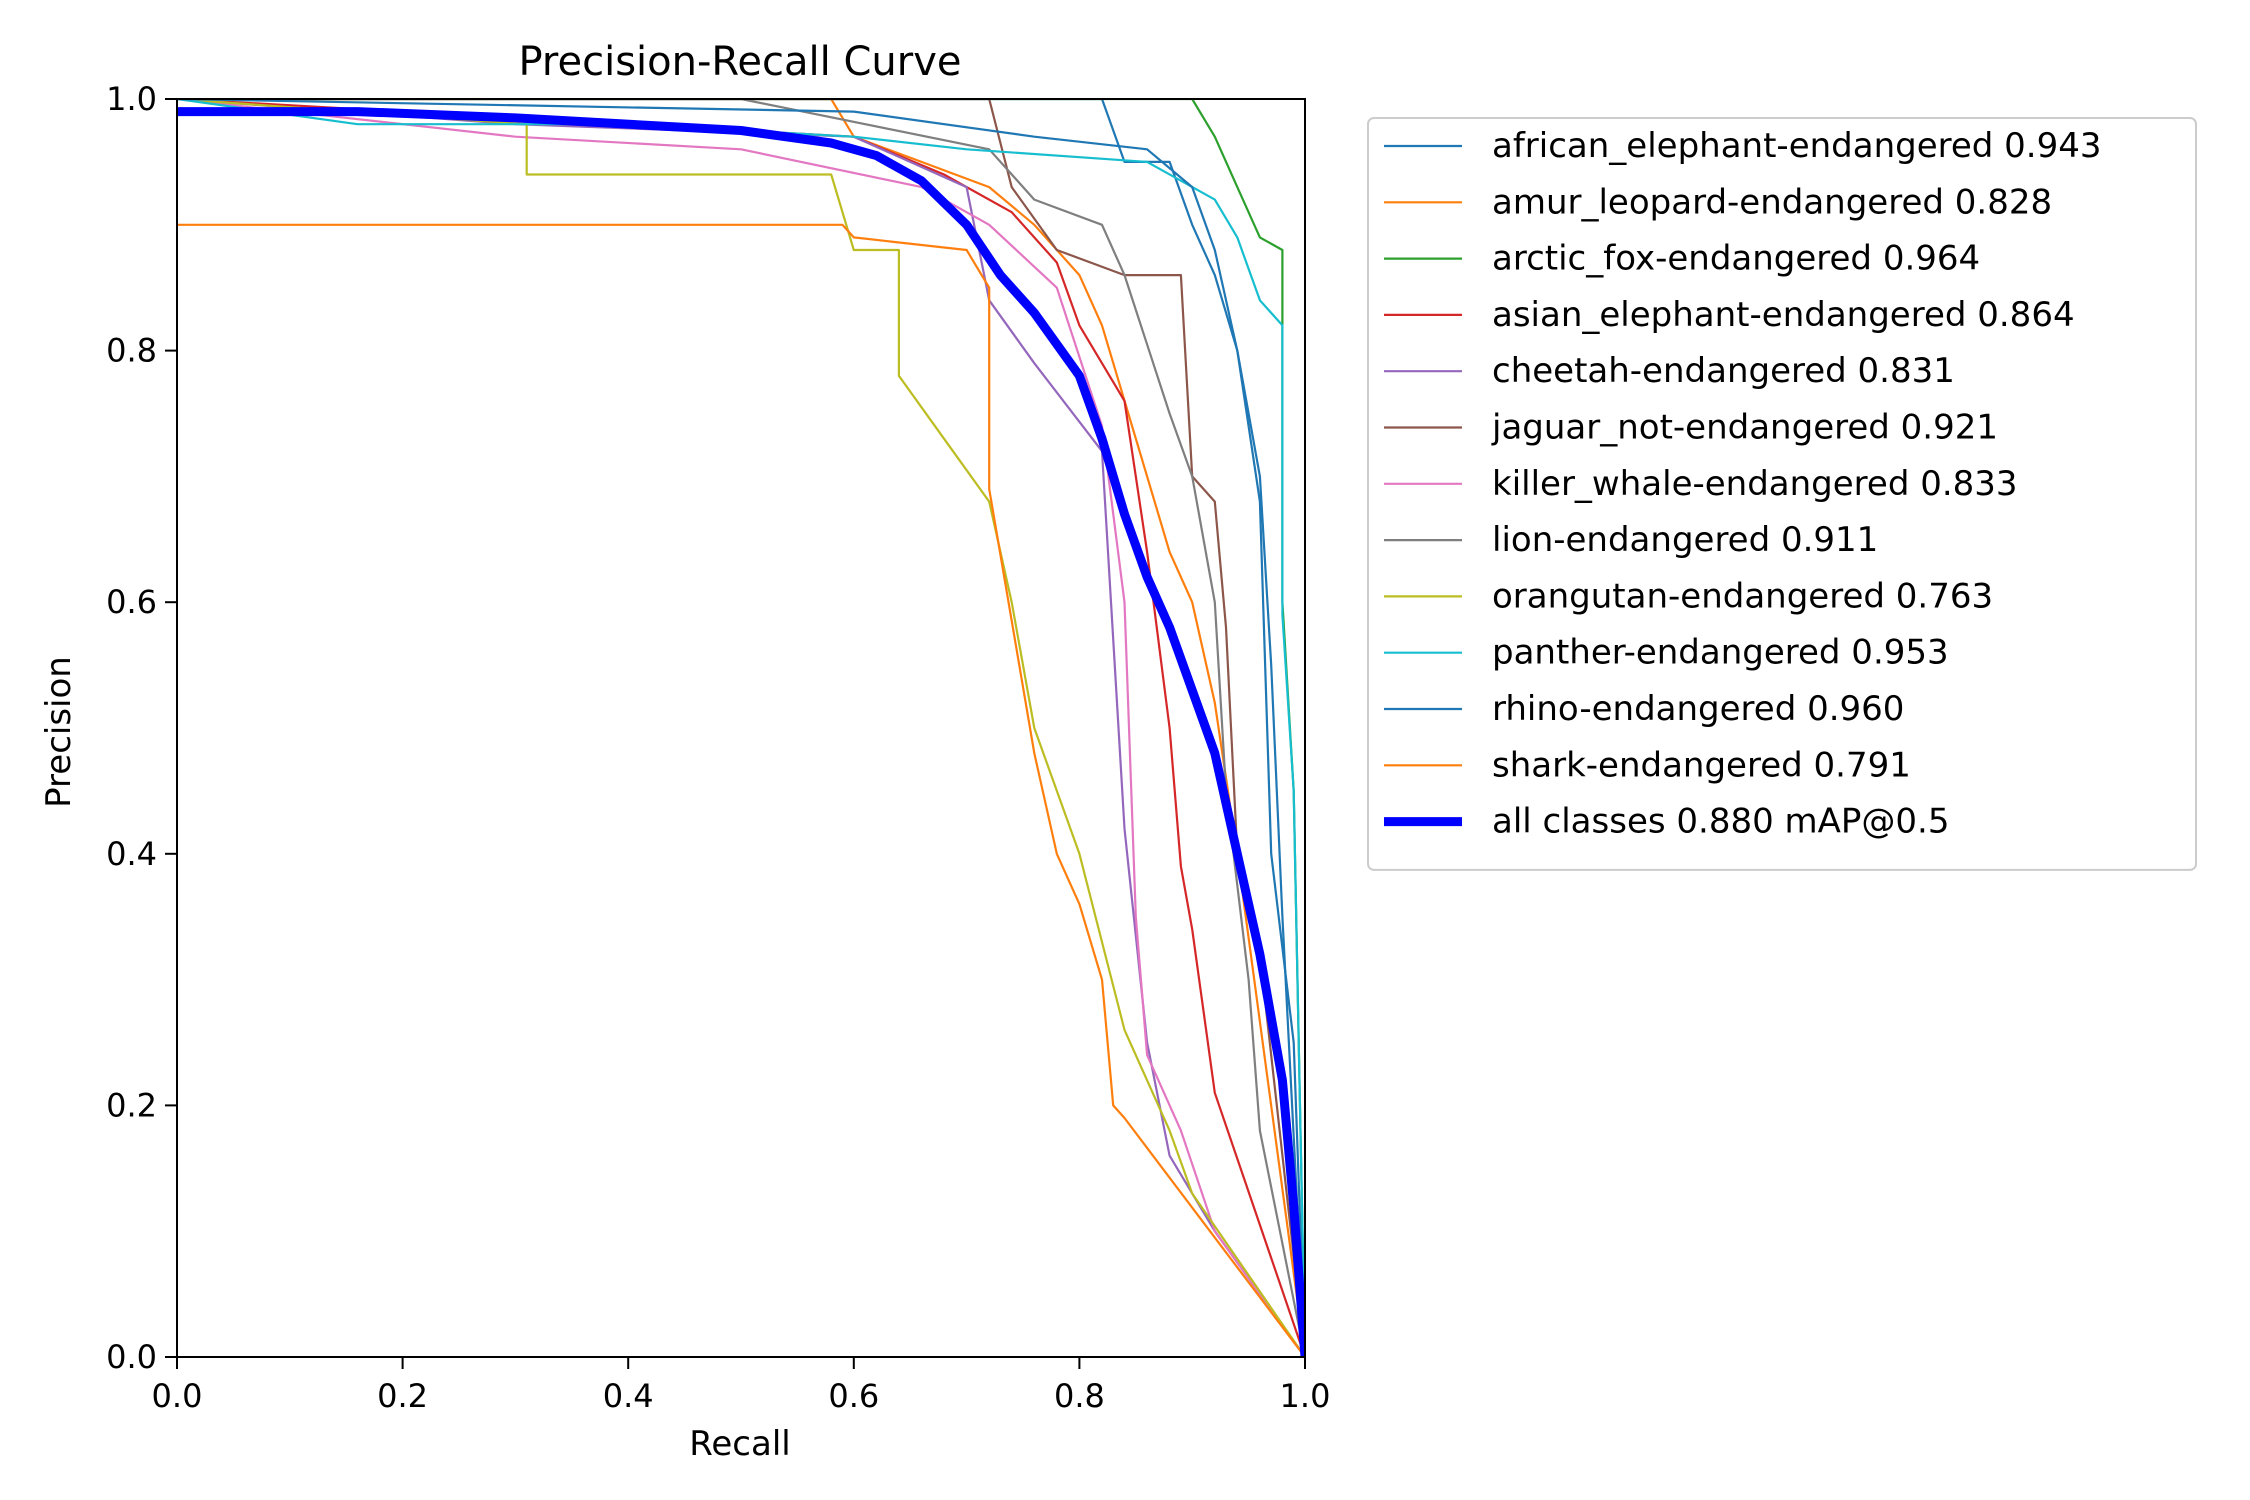 This screenshot has width=2250, height=1500. Describe the element at coordinates (1755, 484) in the screenshot. I see `legend-label-6: killer_whale-endangered 0.833` at that location.